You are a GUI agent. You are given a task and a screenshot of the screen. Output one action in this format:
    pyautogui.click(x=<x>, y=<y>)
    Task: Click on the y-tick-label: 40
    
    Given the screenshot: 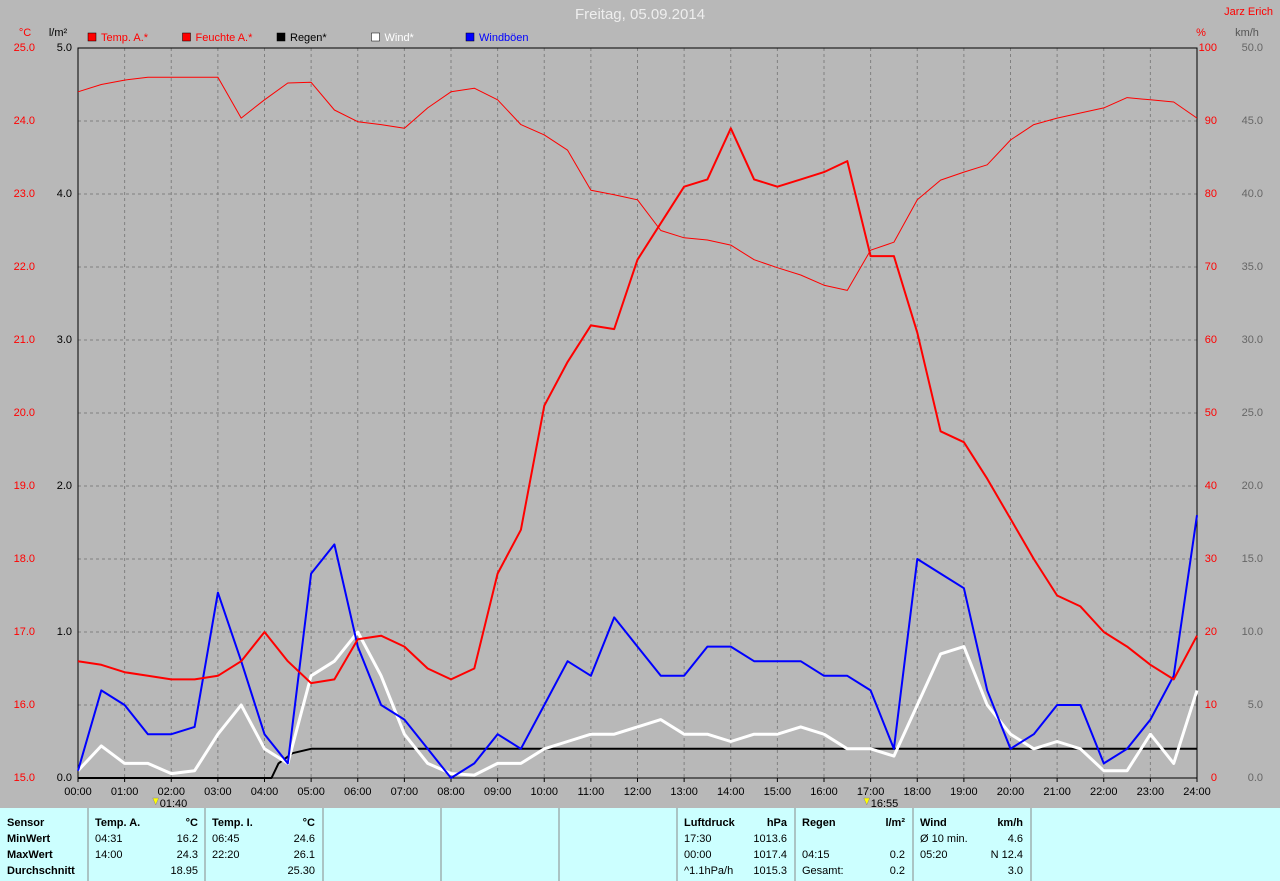 What is the action you would take?
    pyautogui.click(x=1211, y=486)
    